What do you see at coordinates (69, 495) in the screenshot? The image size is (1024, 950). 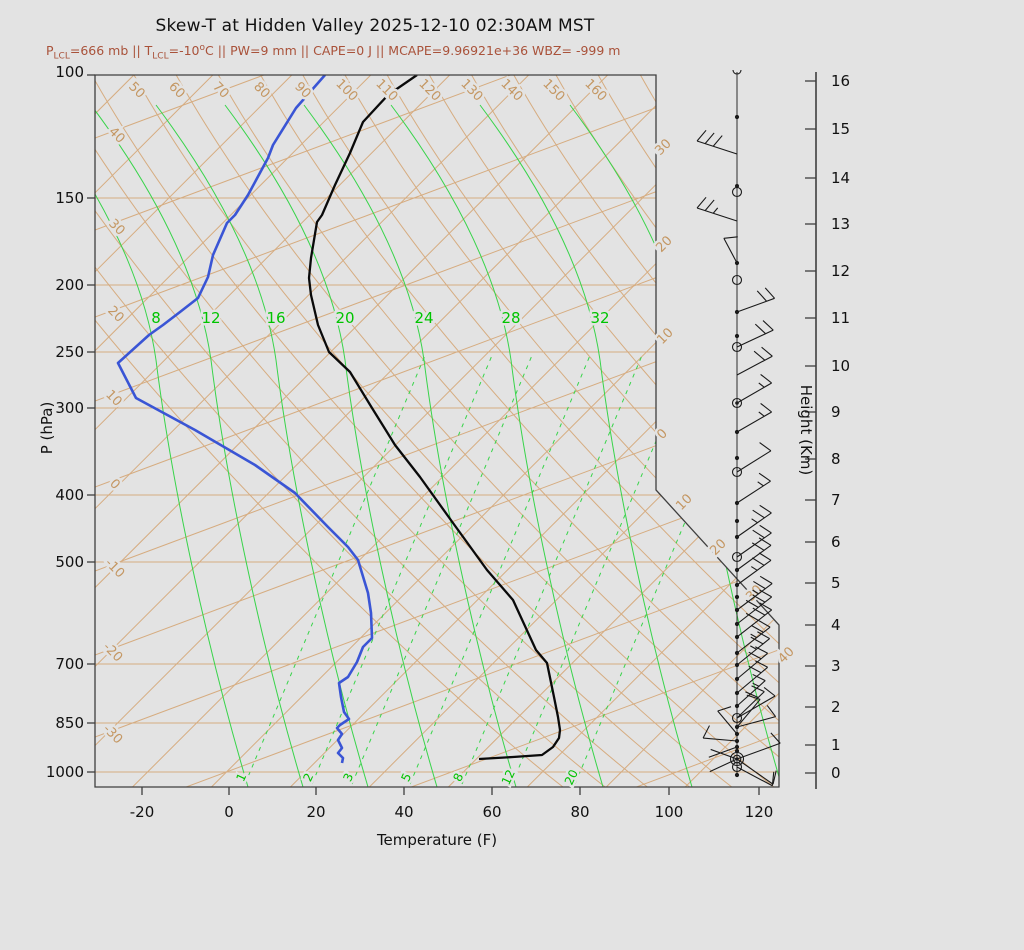 I see `svg-text: 400` at bounding box center [69, 495].